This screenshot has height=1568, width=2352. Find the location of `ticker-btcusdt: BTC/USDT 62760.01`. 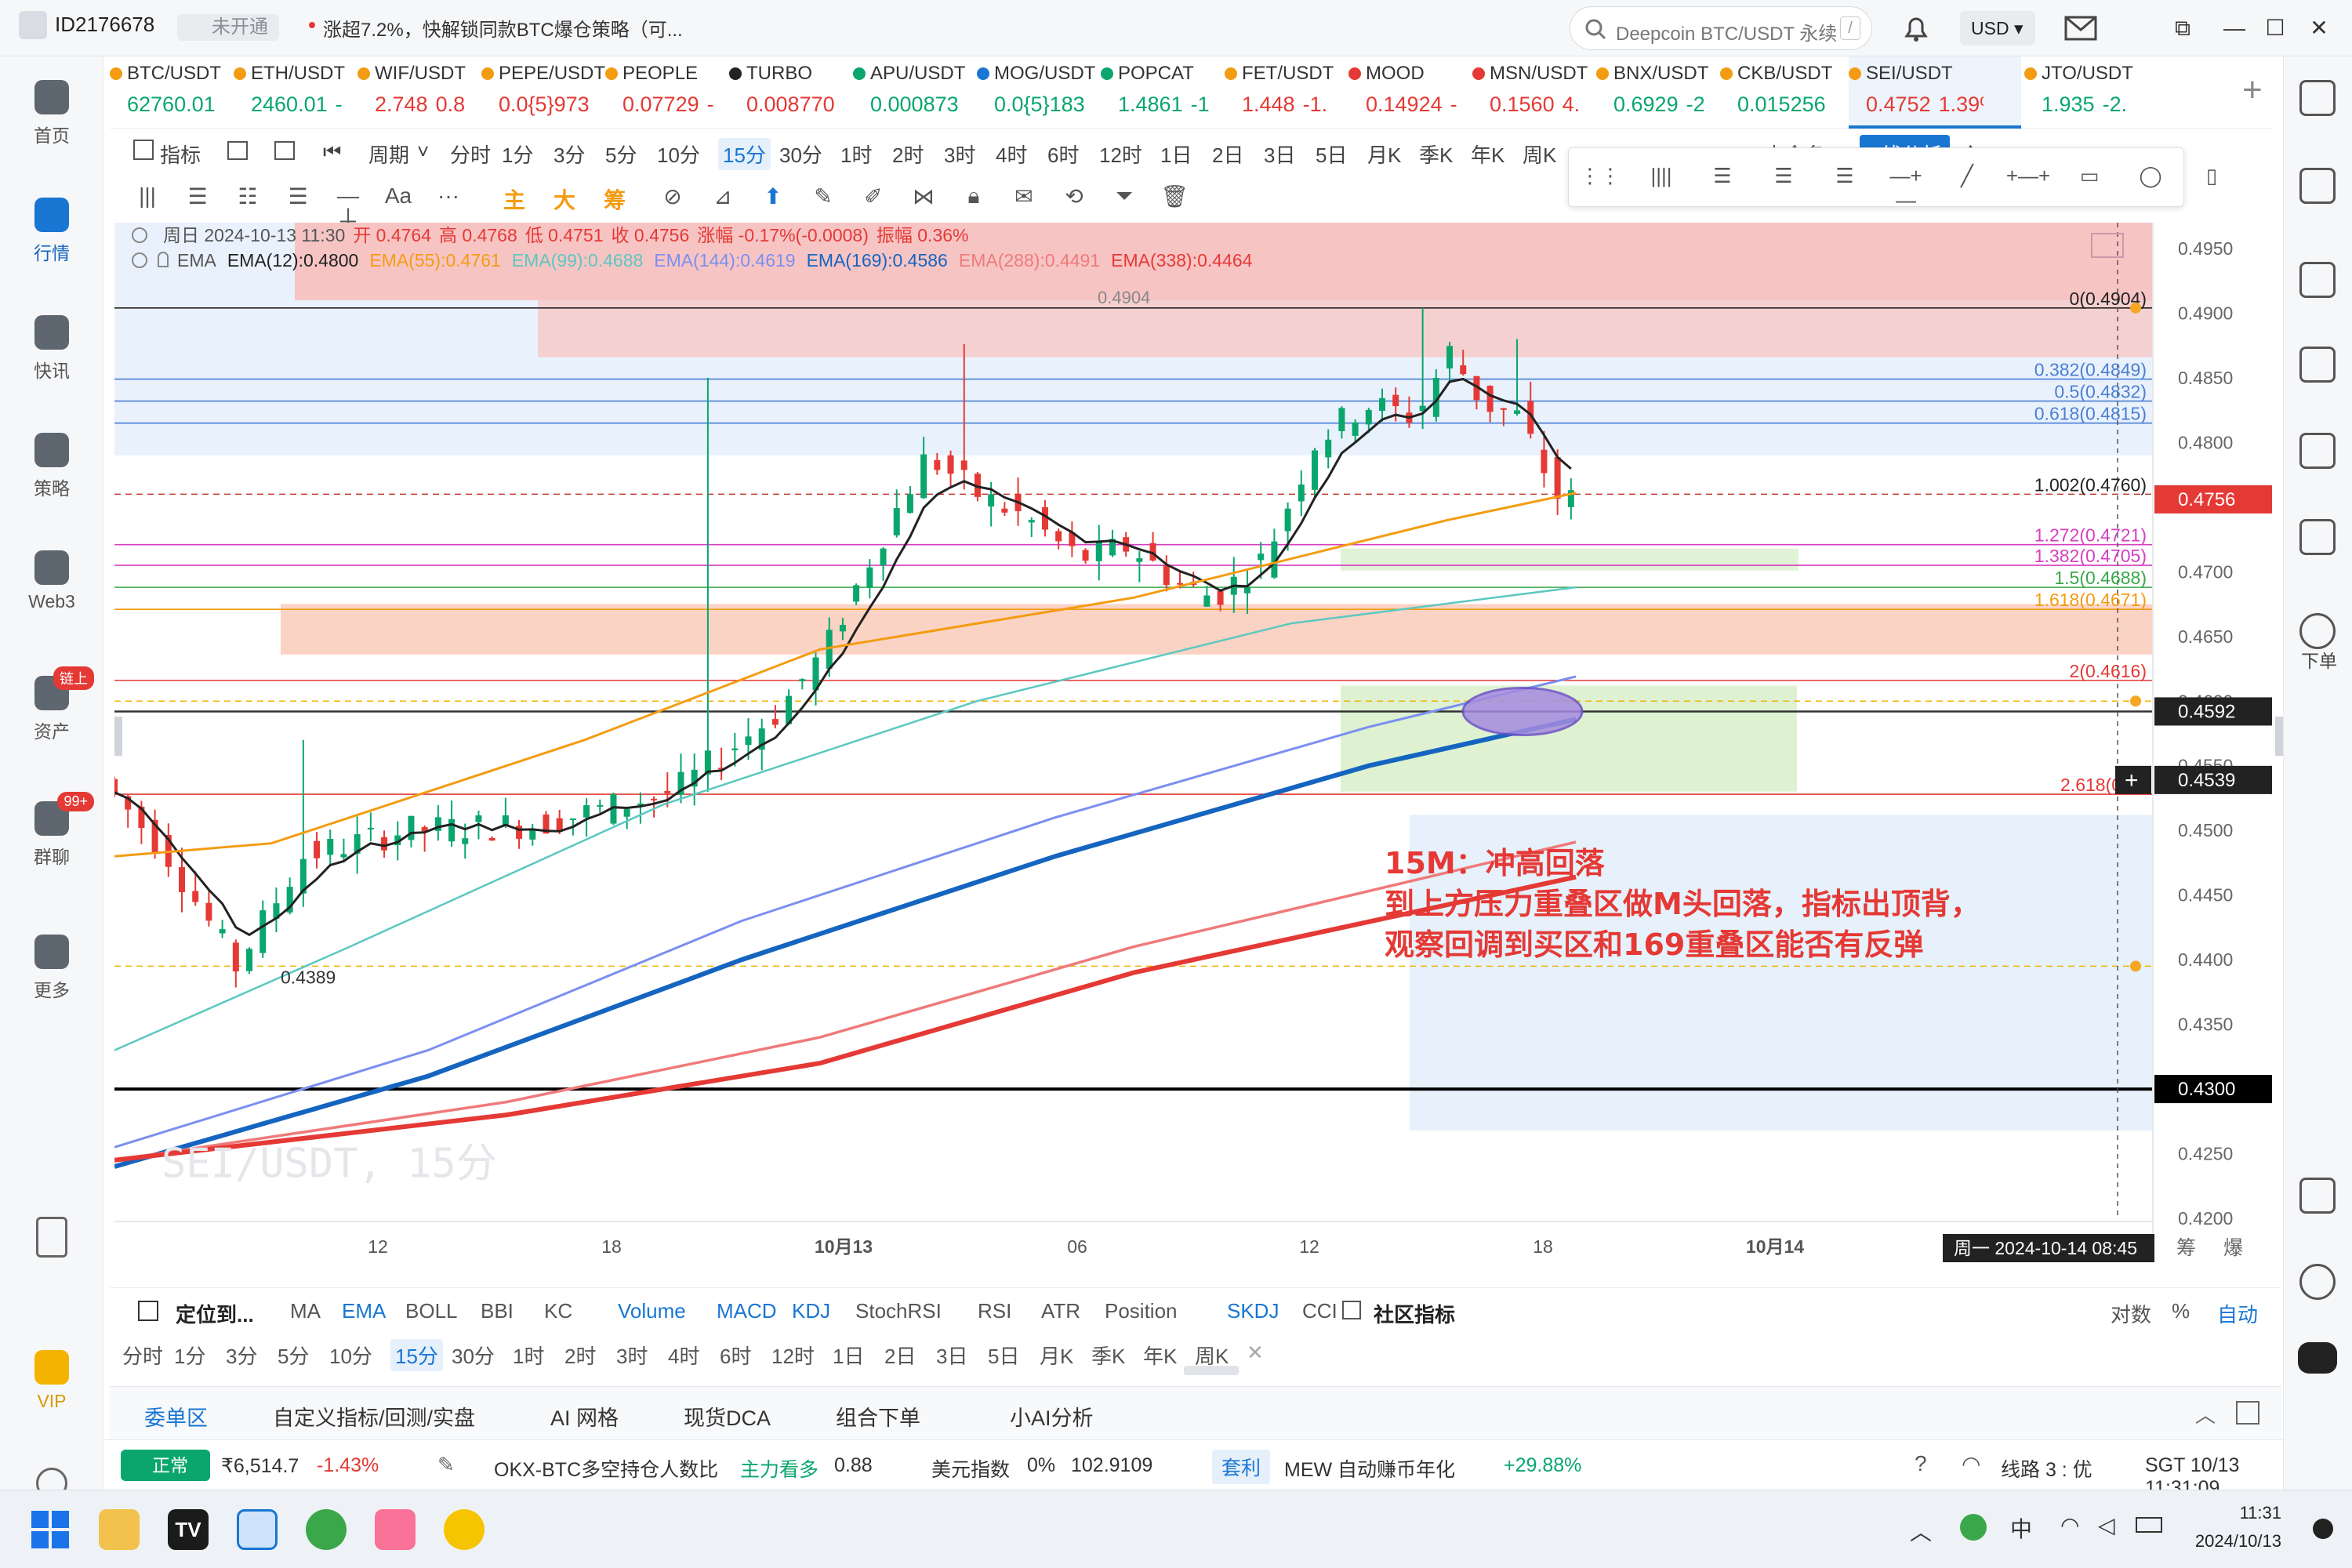

ticker-btcusdt: BTC/USDT 62760.01 is located at coordinates (172, 92).